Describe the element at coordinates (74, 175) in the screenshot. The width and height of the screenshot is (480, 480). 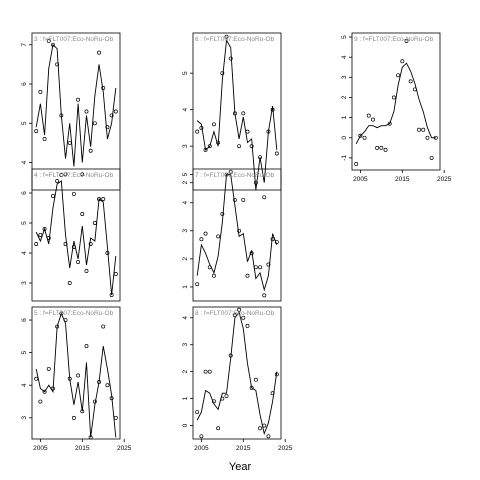
I see `panel-title: 4 : f=FLT007:Eco-NoRu-Ob` at that location.